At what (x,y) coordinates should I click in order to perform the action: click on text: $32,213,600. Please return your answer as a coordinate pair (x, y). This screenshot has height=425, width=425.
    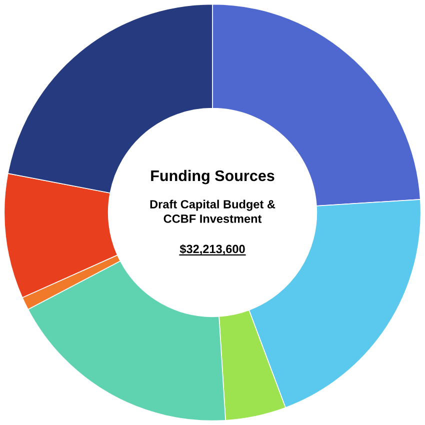
    Looking at the image, I should click on (212, 249).